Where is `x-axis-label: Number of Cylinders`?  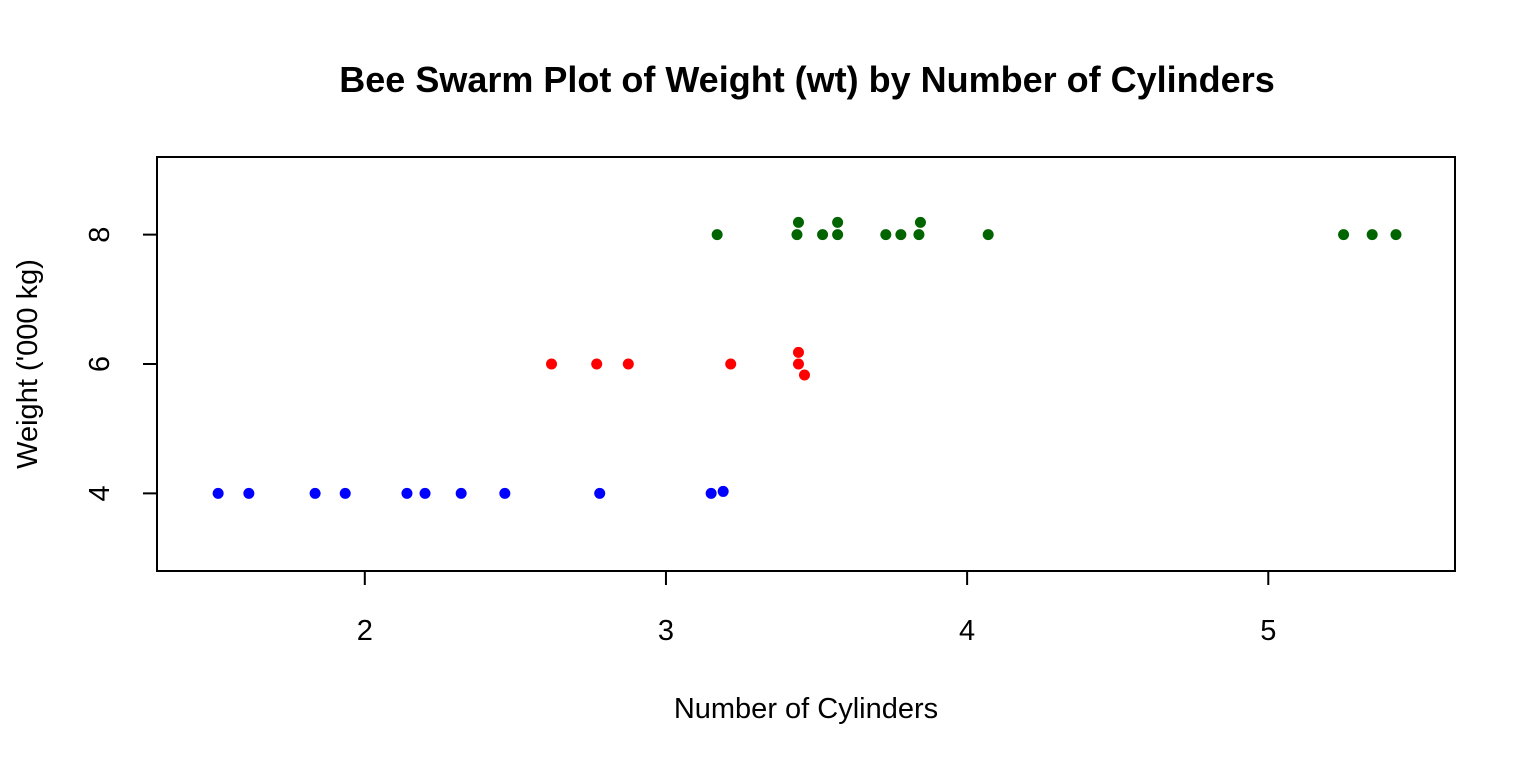
x-axis-label: Number of Cylinders is located at coordinates (806, 709).